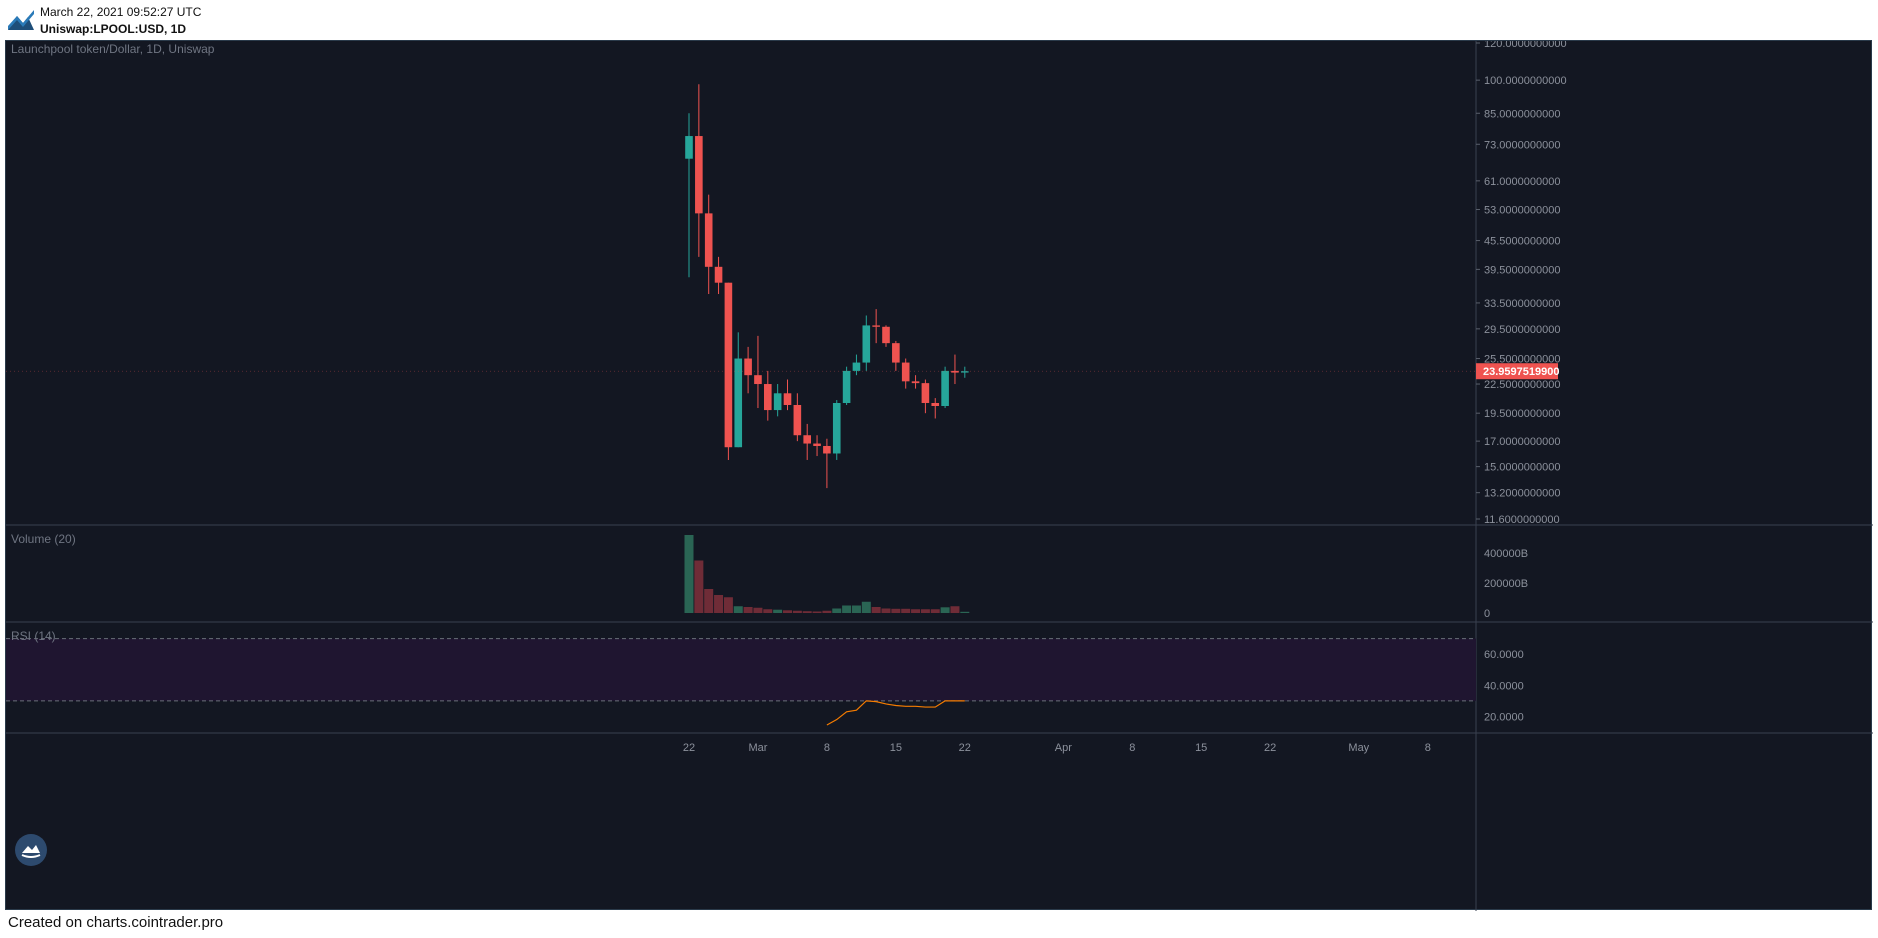 The width and height of the screenshot is (1878, 938). I want to click on time-tick-label: Mar, so click(757, 748).